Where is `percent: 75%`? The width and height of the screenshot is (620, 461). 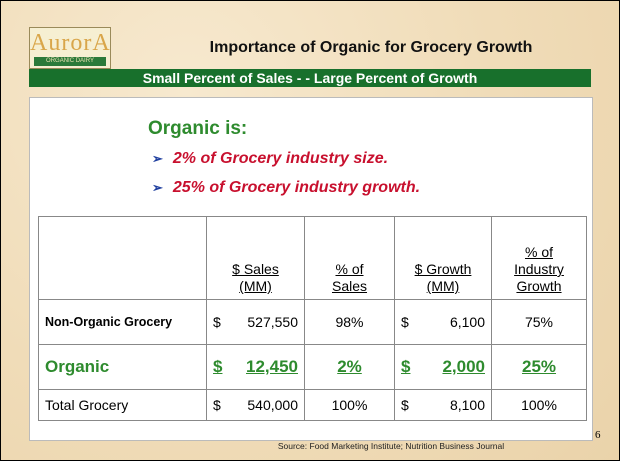
percent: 75% is located at coordinates (539, 322).